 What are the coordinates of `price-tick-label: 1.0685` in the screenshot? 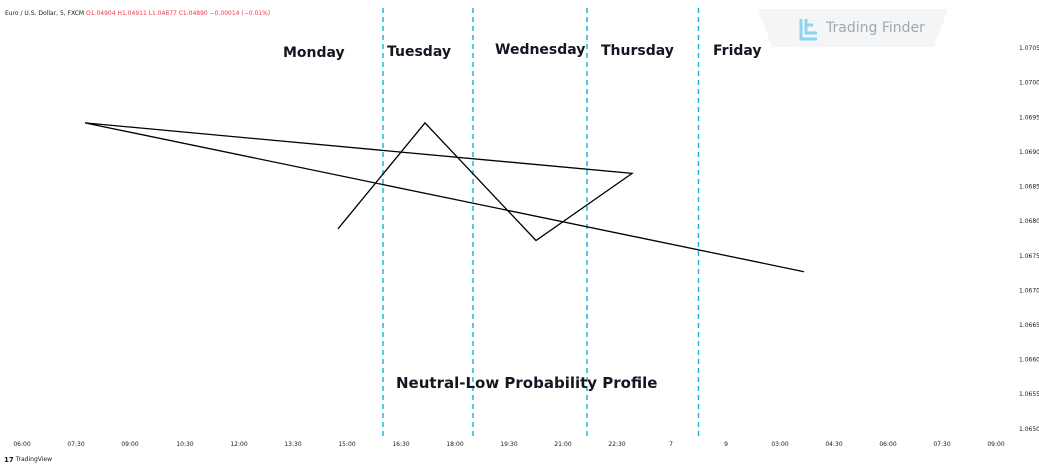 It's located at (1029, 187).